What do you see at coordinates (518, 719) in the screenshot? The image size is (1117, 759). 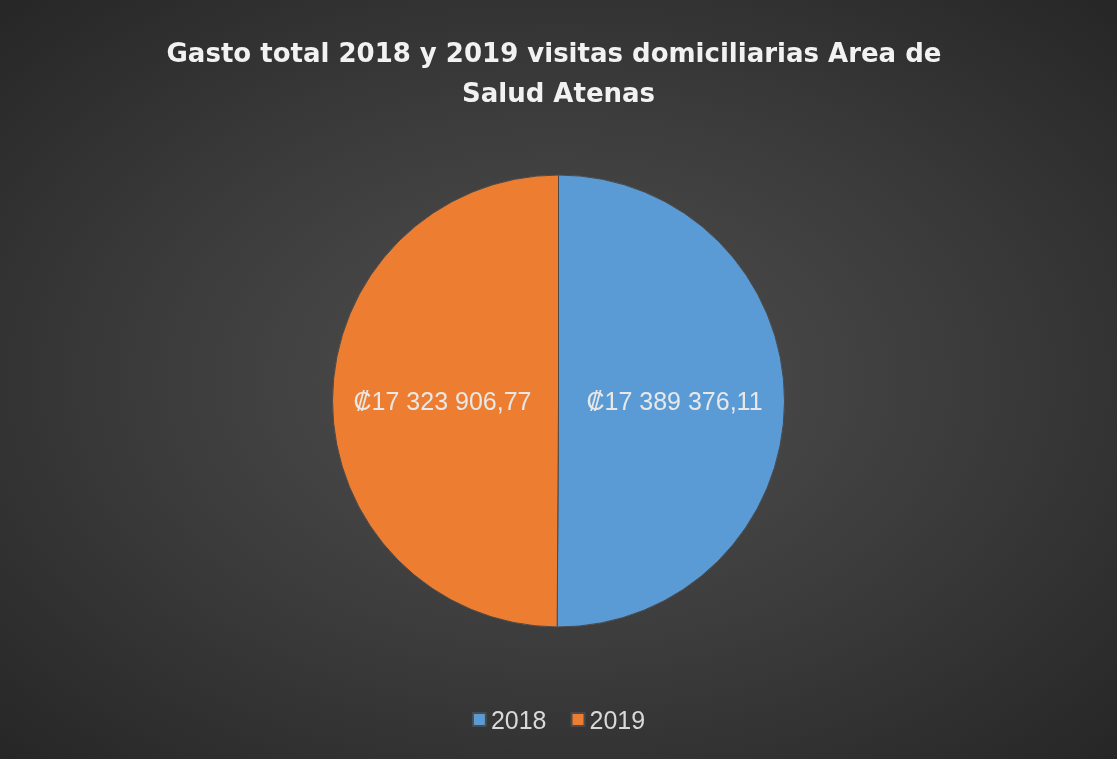 I see `legend-label: 2018` at bounding box center [518, 719].